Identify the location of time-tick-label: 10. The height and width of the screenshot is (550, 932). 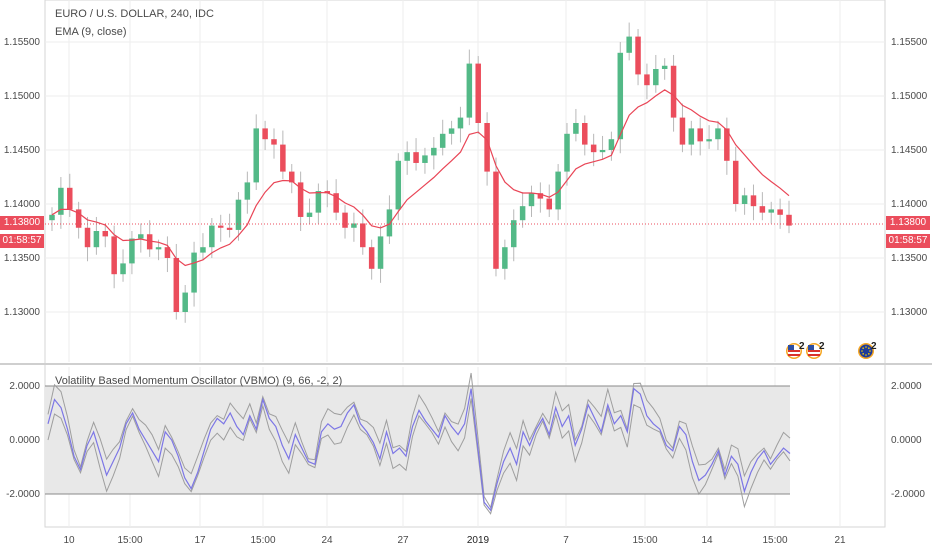
(69, 540).